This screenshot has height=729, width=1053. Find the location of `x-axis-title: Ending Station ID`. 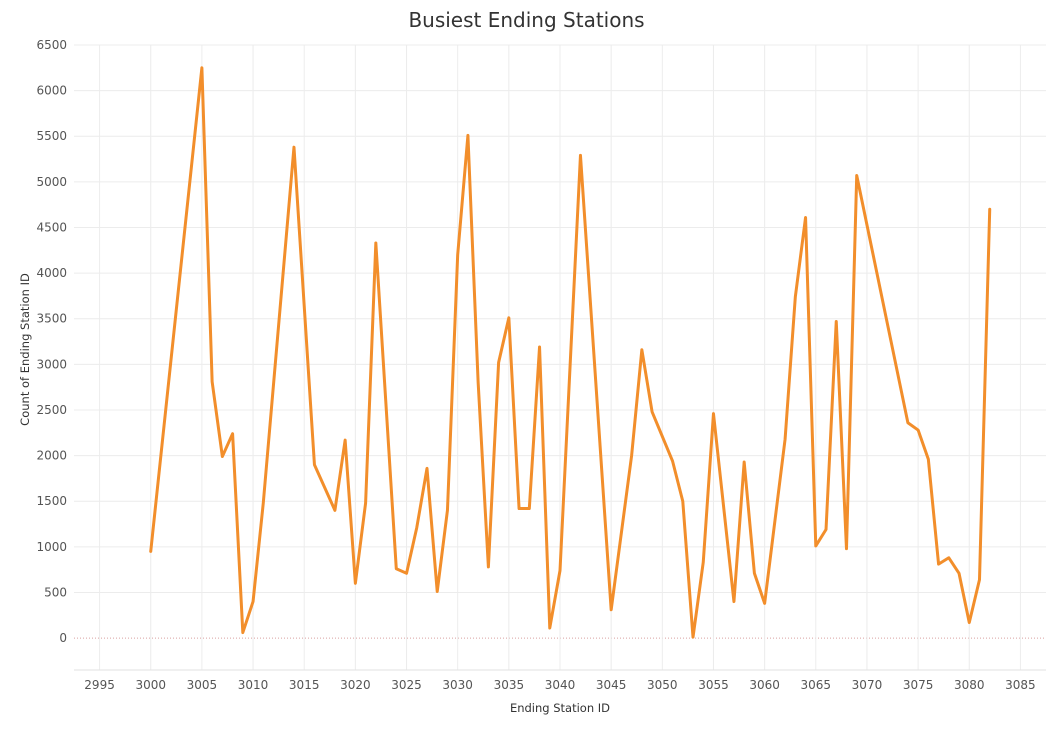

x-axis-title: Ending Station ID is located at coordinates (560, 708).